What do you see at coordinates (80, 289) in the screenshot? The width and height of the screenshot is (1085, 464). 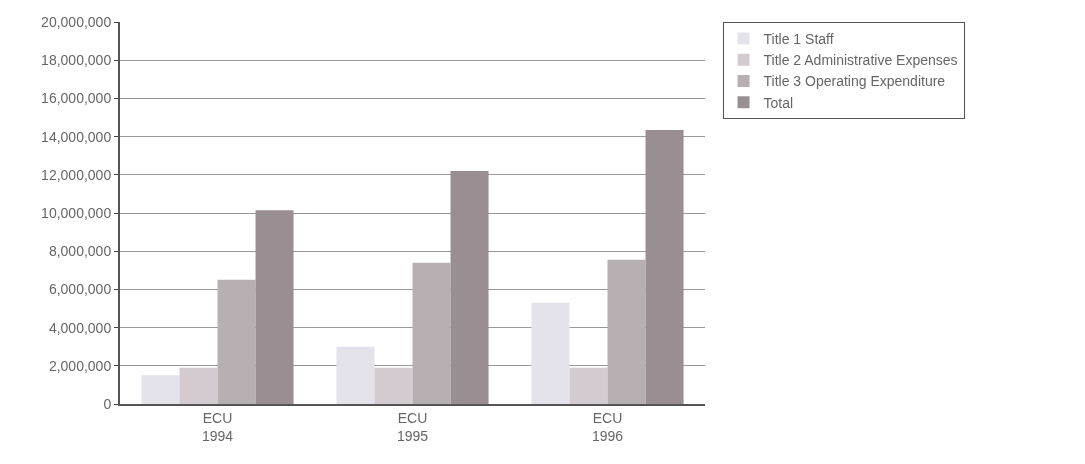 I see `y-tick-label: 6,000,000` at bounding box center [80, 289].